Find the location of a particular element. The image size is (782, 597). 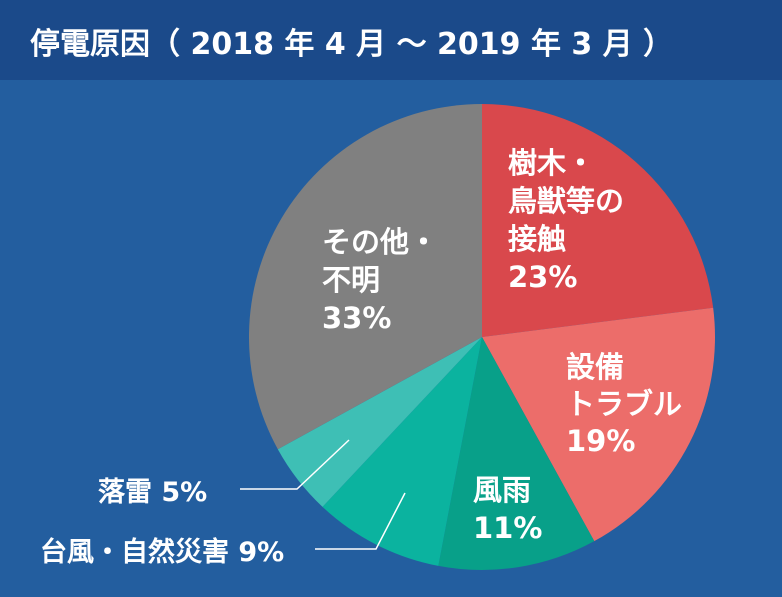

slice-label-3: 風雨 11% is located at coordinates (507, 509).